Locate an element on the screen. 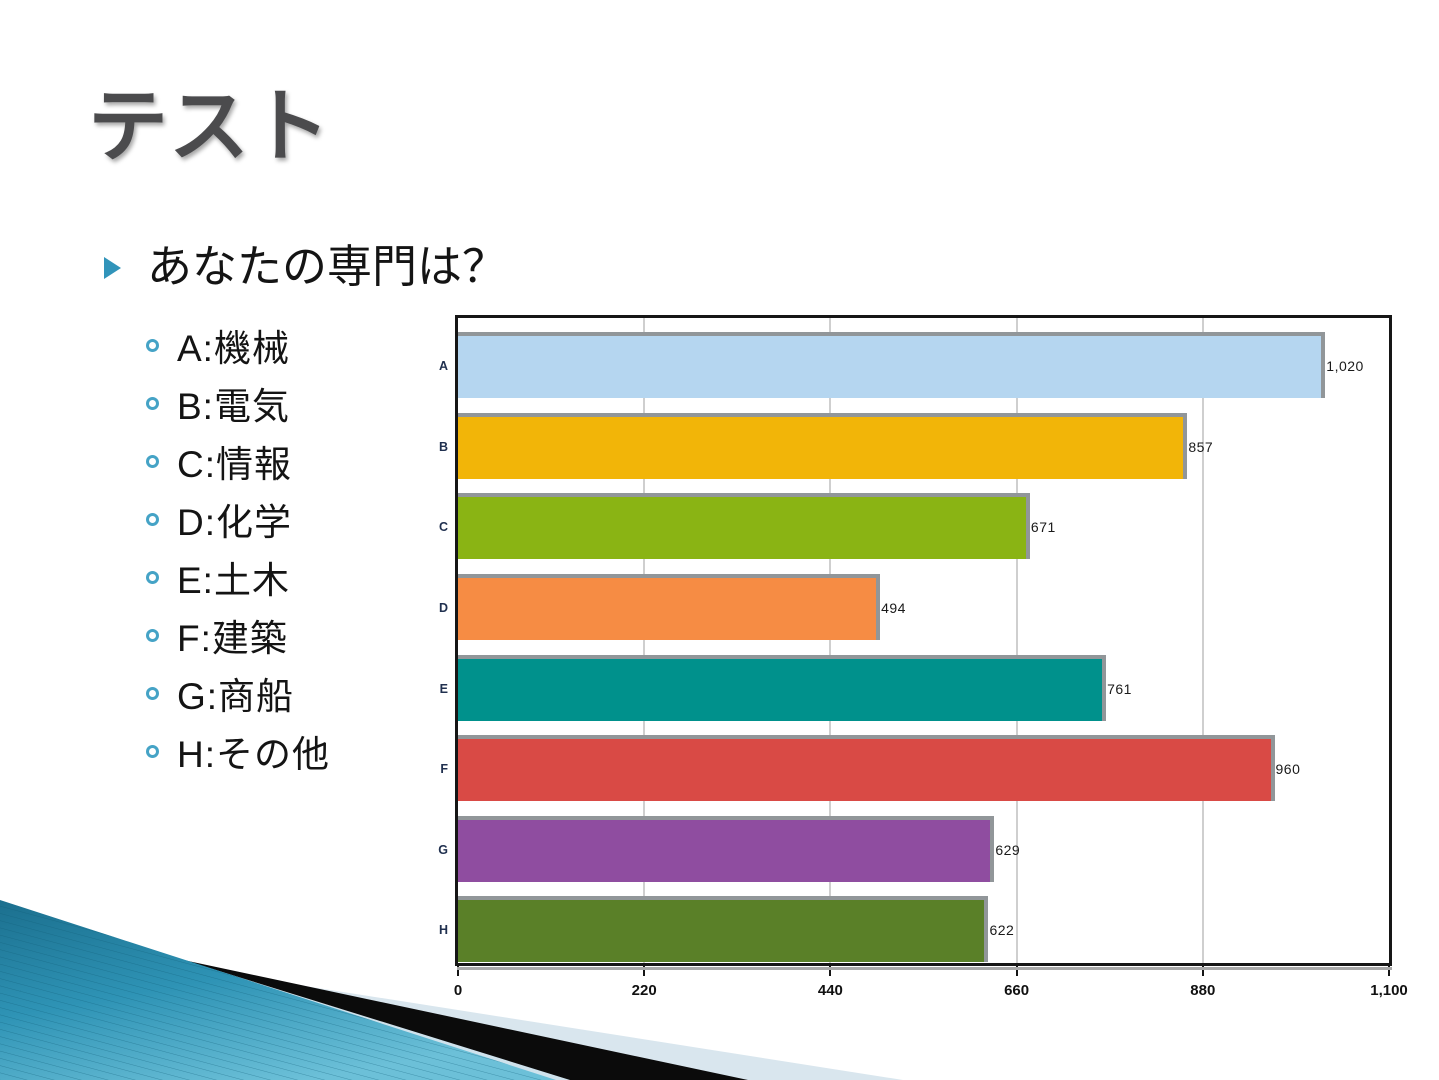 The width and height of the screenshot is (1439, 1080). chart-value-label: 857 is located at coordinates (1201, 446).